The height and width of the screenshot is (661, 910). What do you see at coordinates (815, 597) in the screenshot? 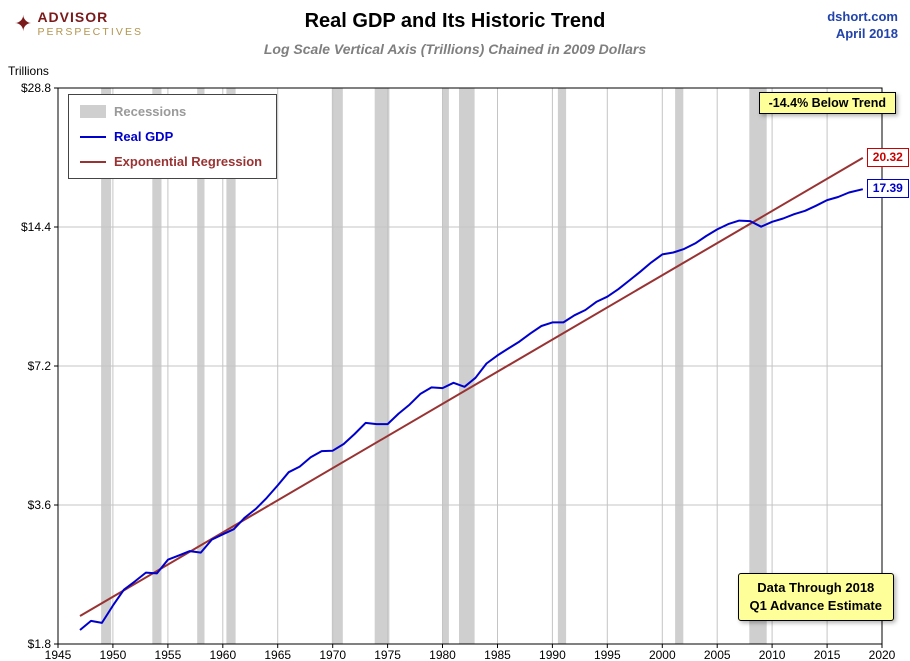
I see `data-through-annotation: Data Through 2018 Q1 Advance Estimate` at bounding box center [815, 597].